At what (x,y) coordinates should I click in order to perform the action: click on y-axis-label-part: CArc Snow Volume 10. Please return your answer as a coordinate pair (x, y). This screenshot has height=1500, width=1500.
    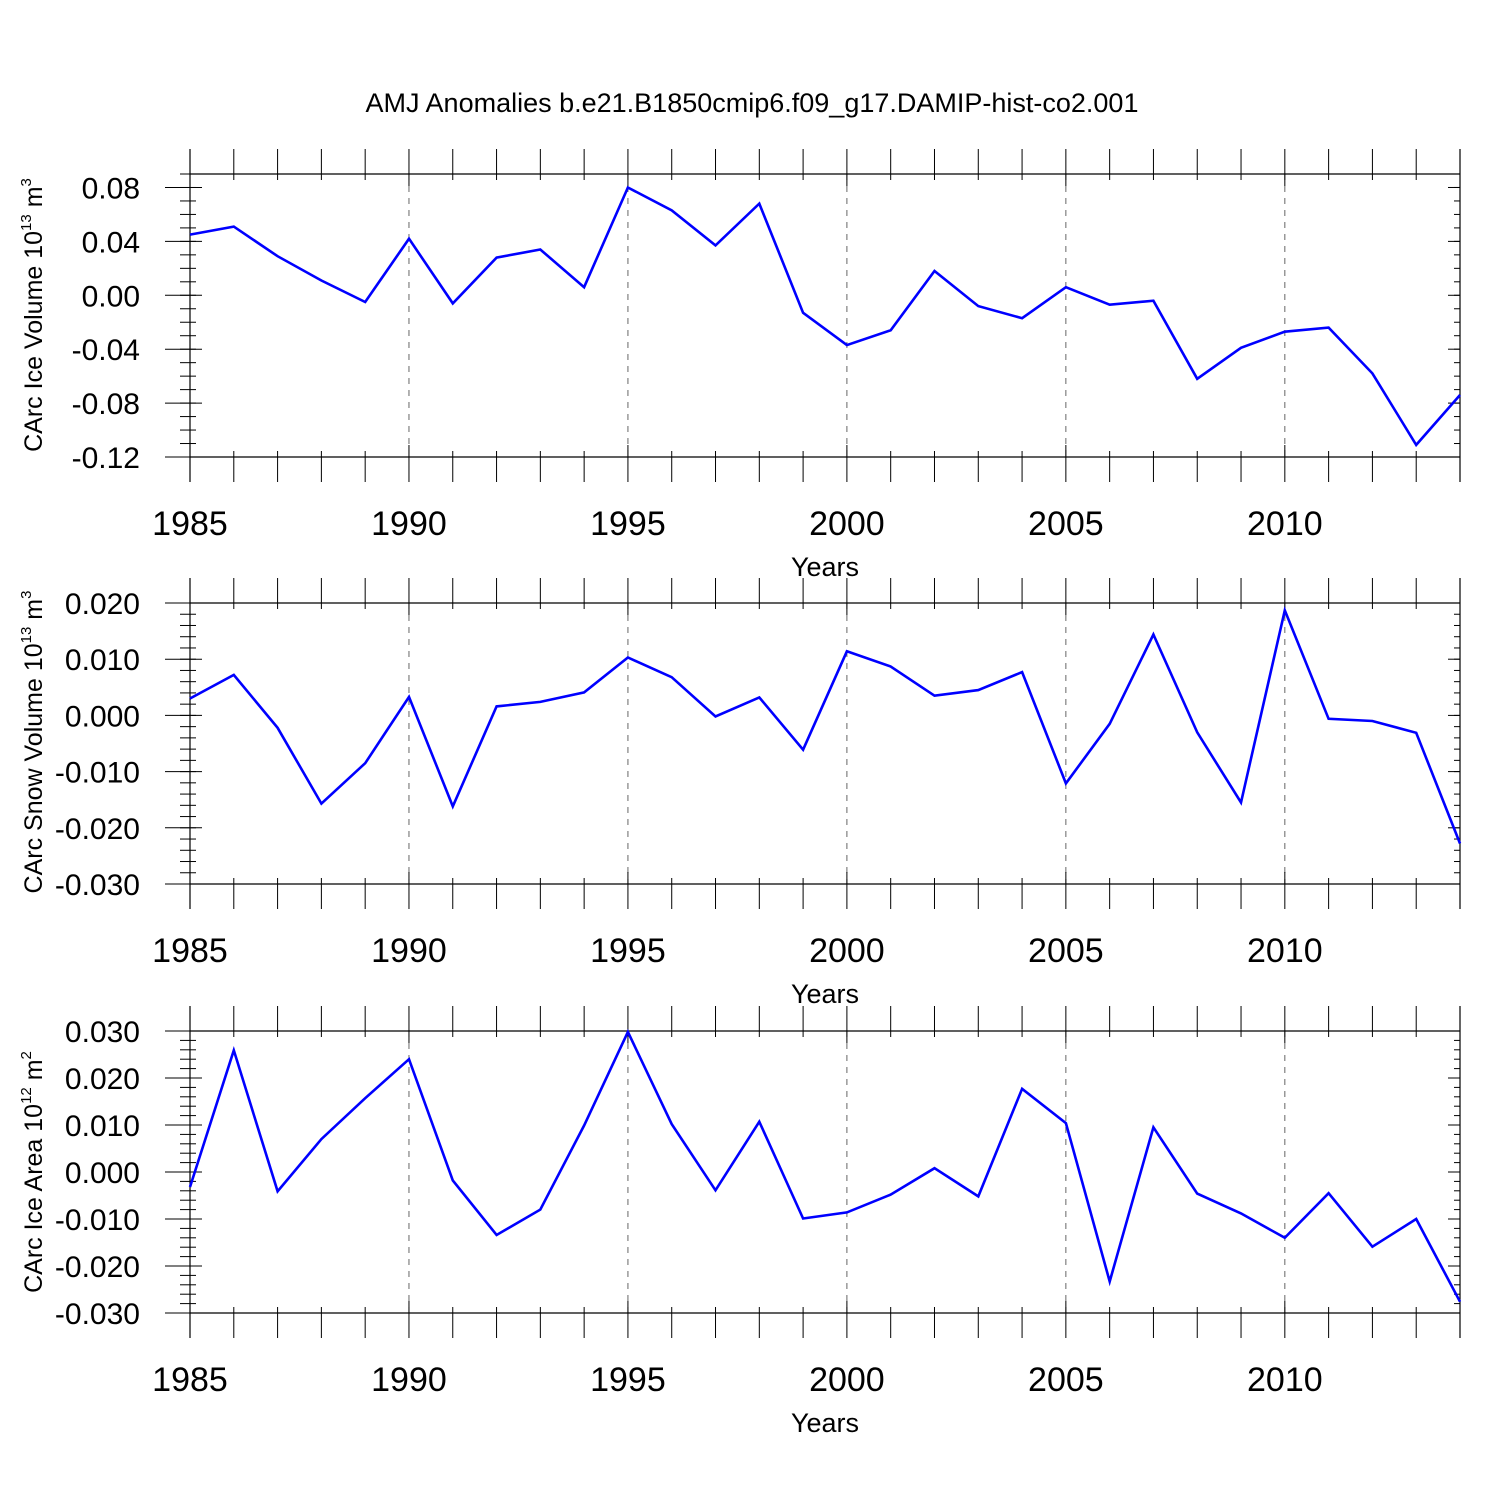
    Looking at the image, I should click on (34, 768).